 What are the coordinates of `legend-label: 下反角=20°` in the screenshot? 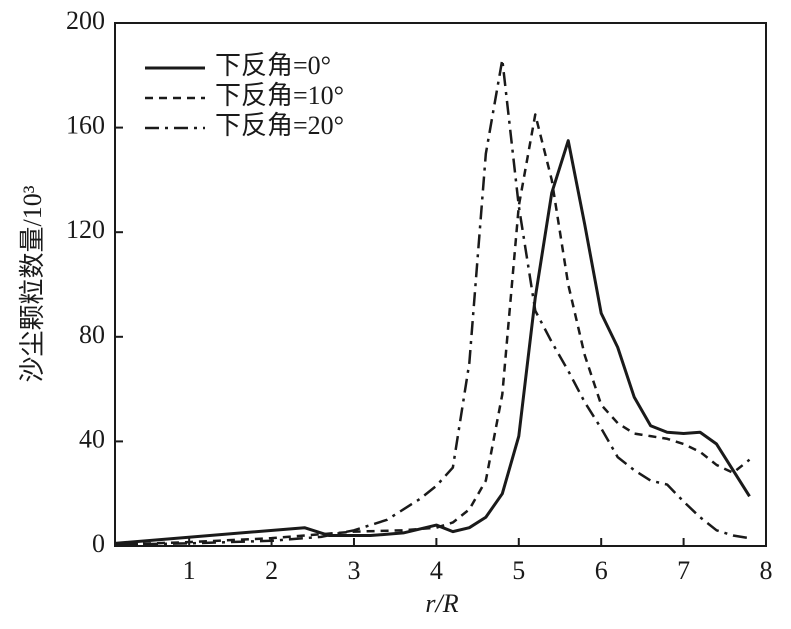 It's located at (279, 125).